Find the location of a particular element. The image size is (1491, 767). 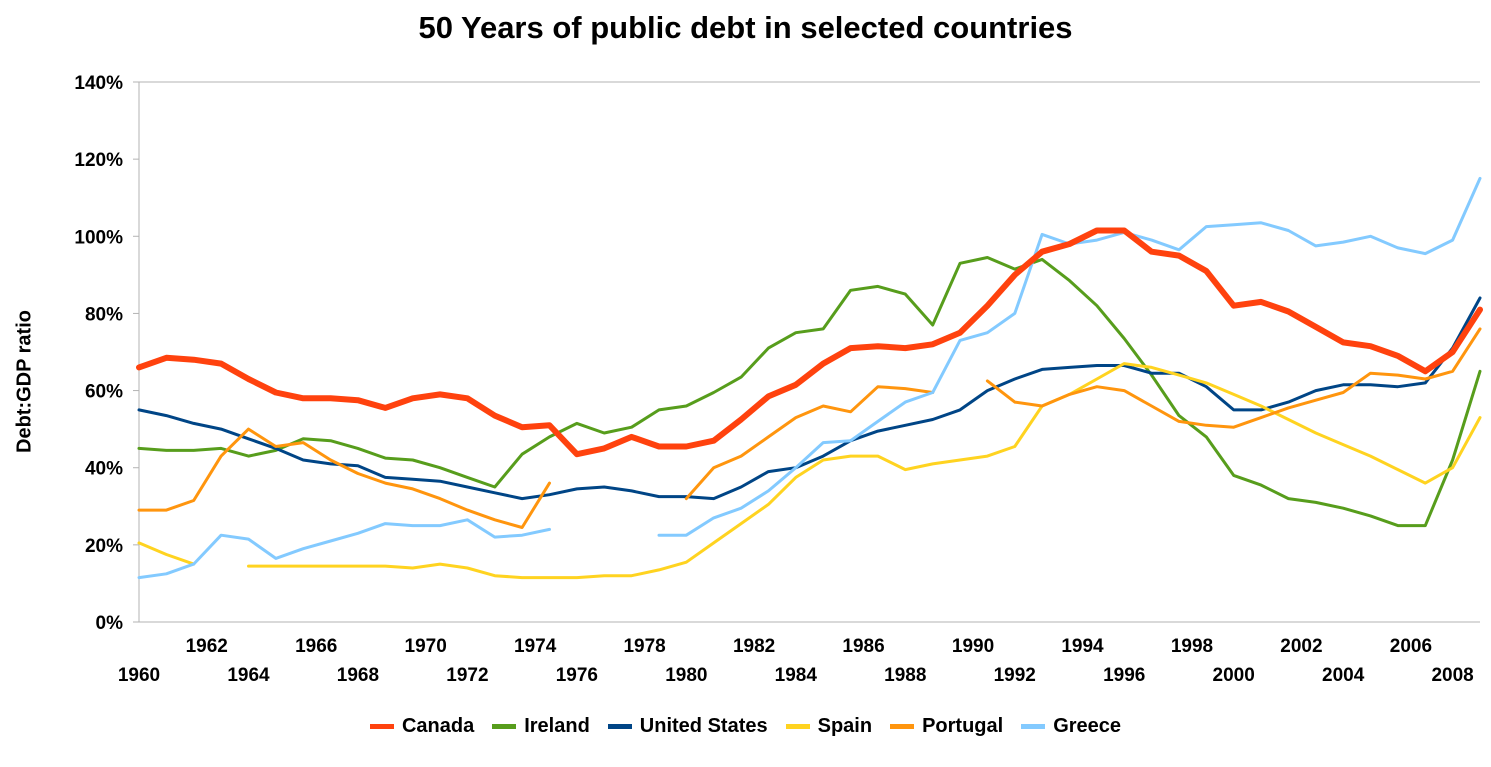

y-tick-label: 0% is located at coordinates (110, 623).